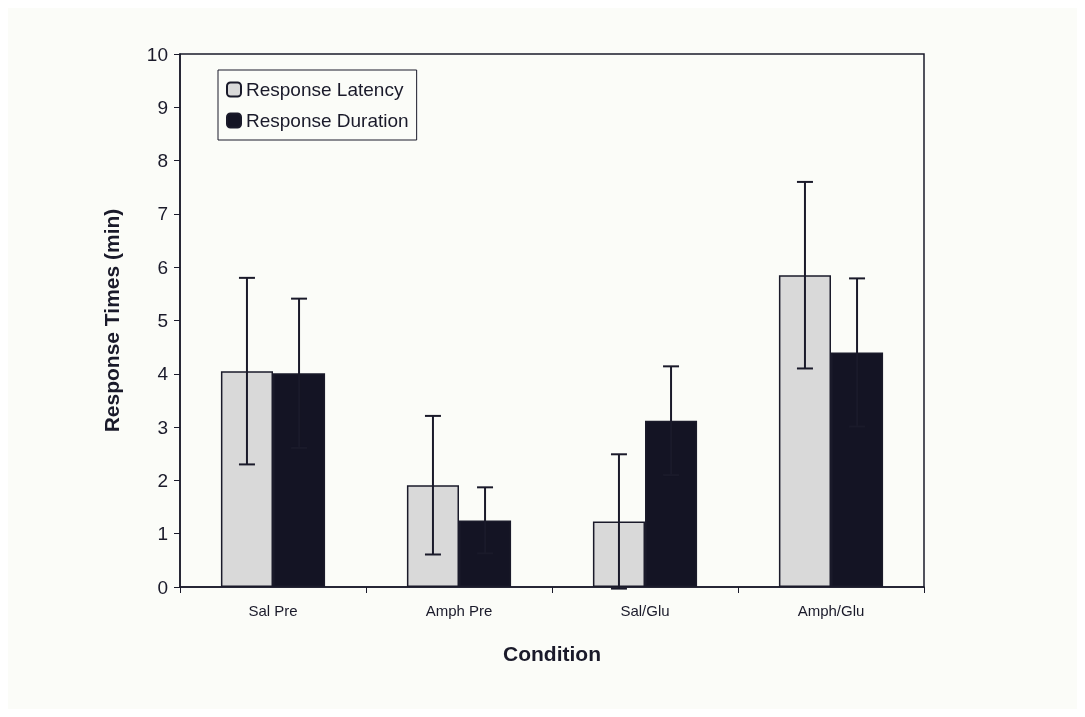 This screenshot has height=717, width=1085. Describe the element at coordinates (162, 534) in the screenshot. I see `y-tick-label: 1` at that location.